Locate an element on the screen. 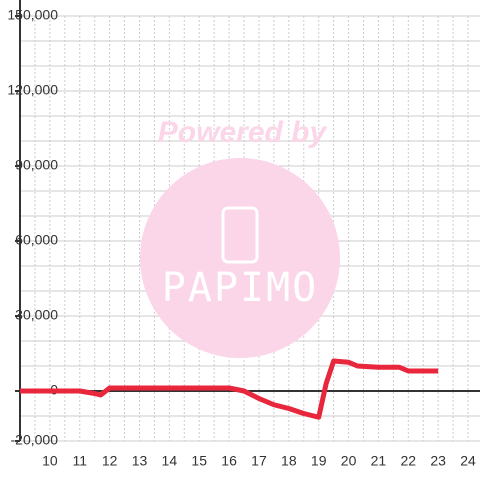 The height and width of the screenshot is (480, 480). y-tick-label: 90,000 is located at coordinates (36, 165).